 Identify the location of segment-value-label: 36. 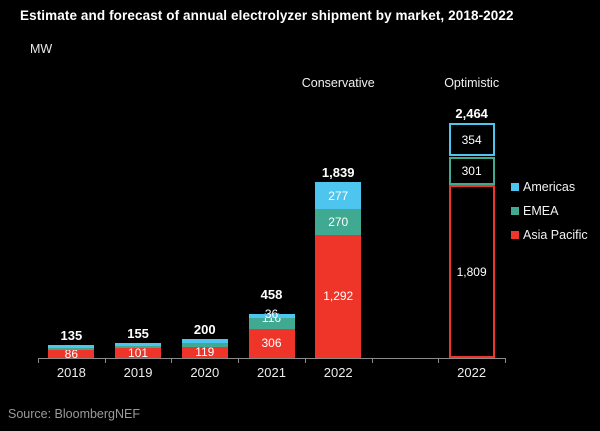
(271, 314).